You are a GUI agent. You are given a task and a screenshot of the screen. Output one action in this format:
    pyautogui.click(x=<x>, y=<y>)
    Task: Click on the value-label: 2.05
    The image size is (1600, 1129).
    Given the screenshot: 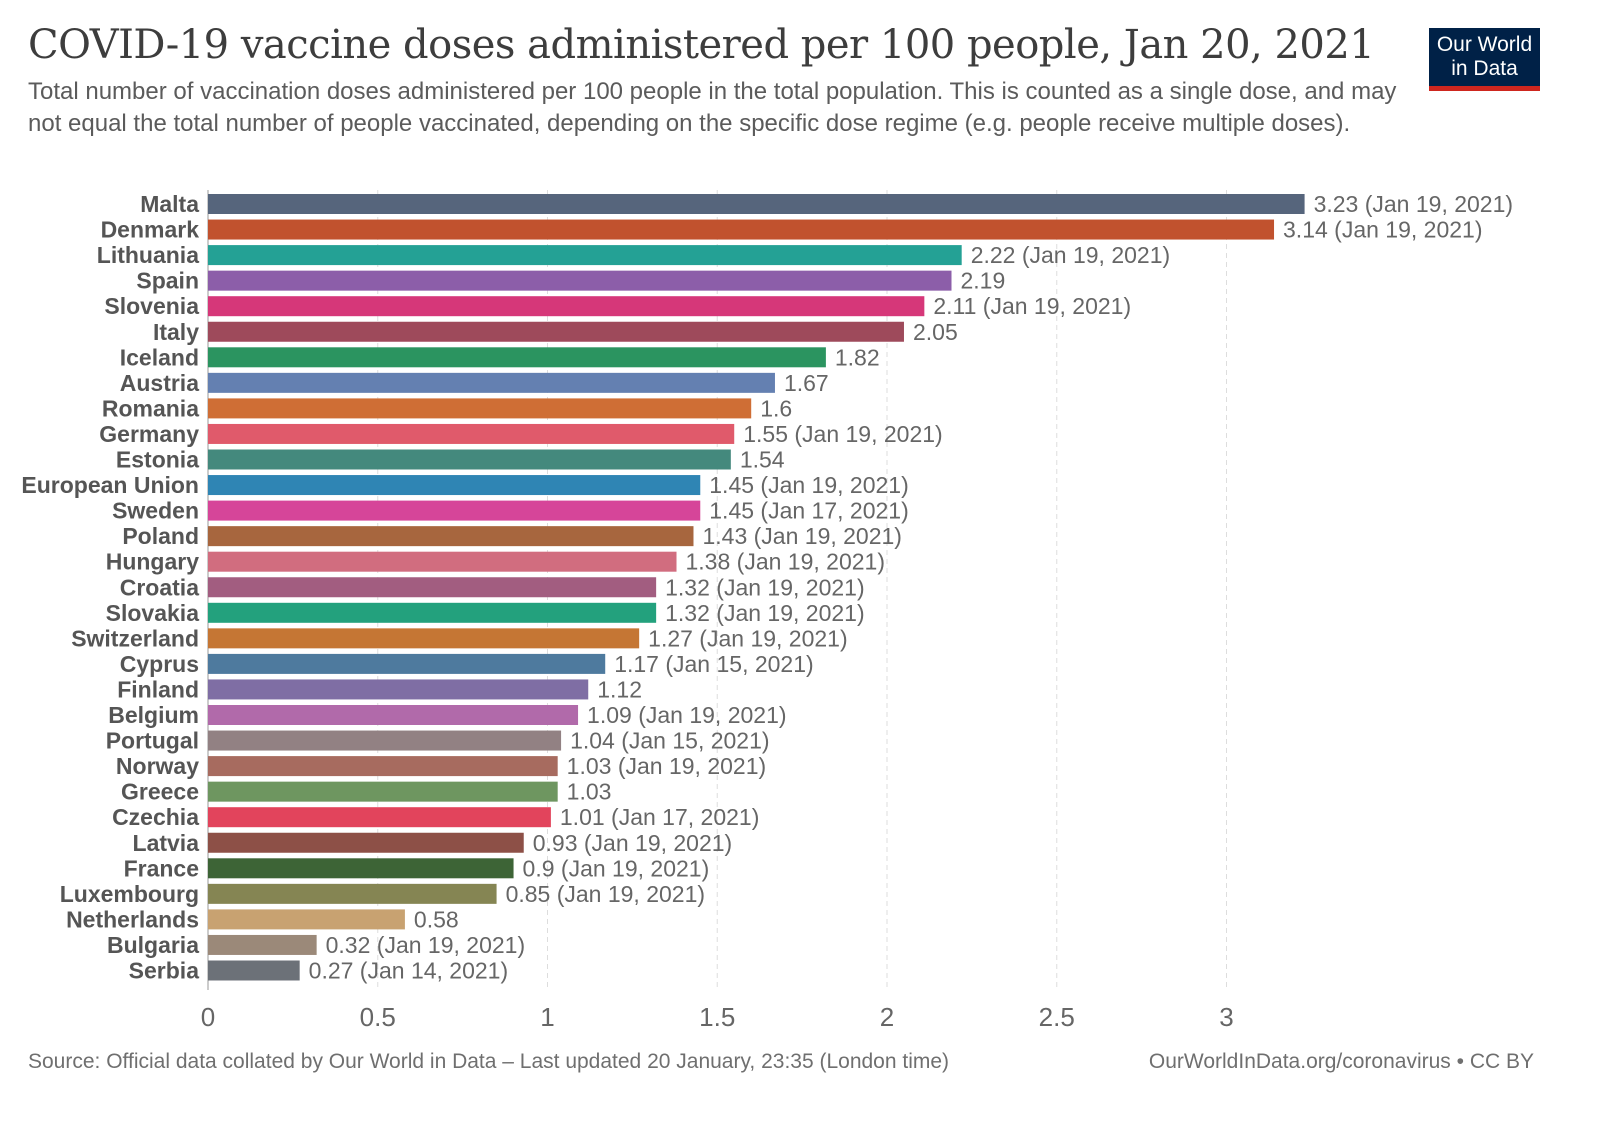 What is the action you would take?
    pyautogui.click(x=935, y=332)
    